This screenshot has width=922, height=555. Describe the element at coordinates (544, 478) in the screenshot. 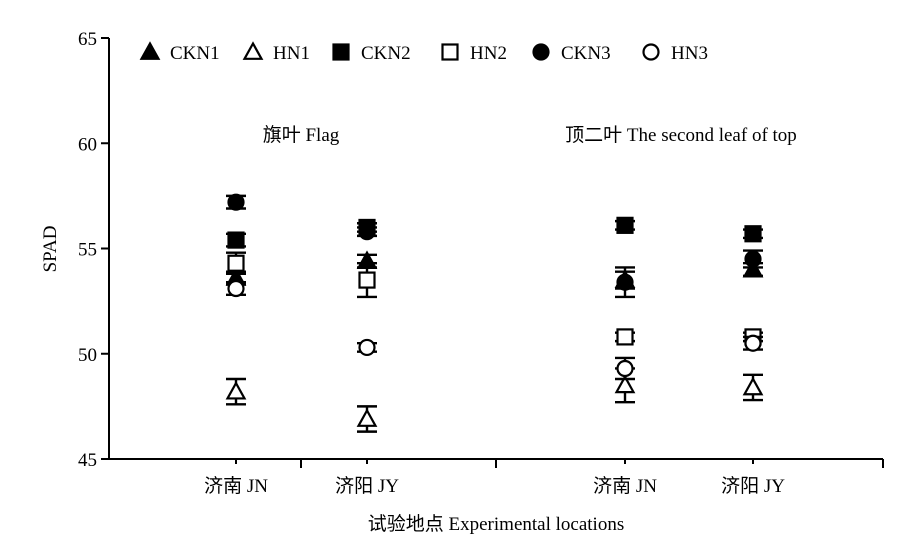

I see `x-ticks: 济南 JN 济阳 JY 济南 JN 济阳 JY` at that location.